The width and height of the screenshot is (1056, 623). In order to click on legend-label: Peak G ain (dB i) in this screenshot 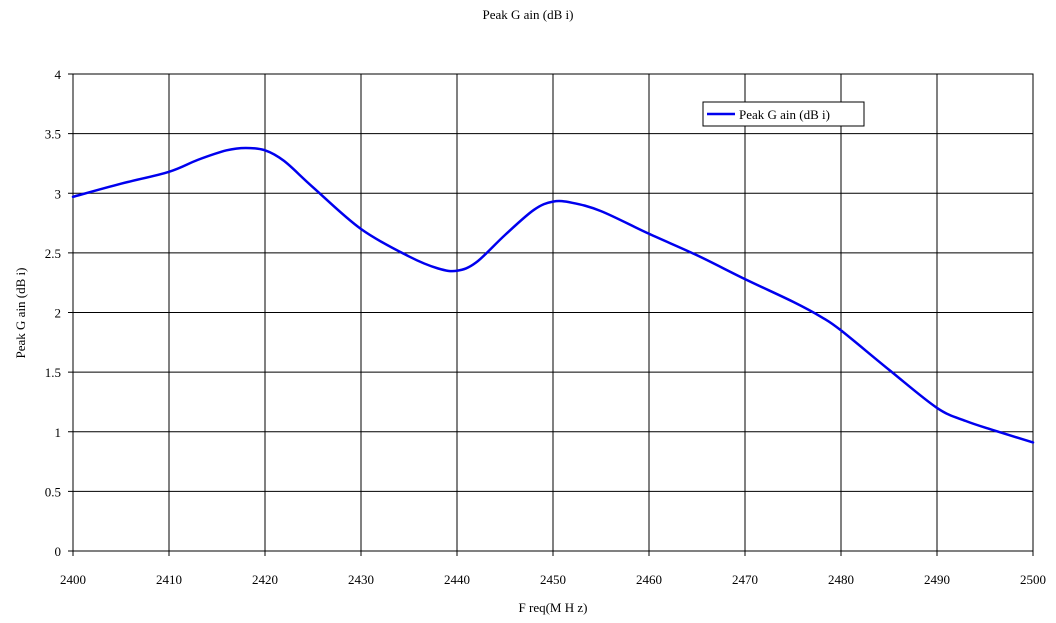, I will do `click(784, 114)`.